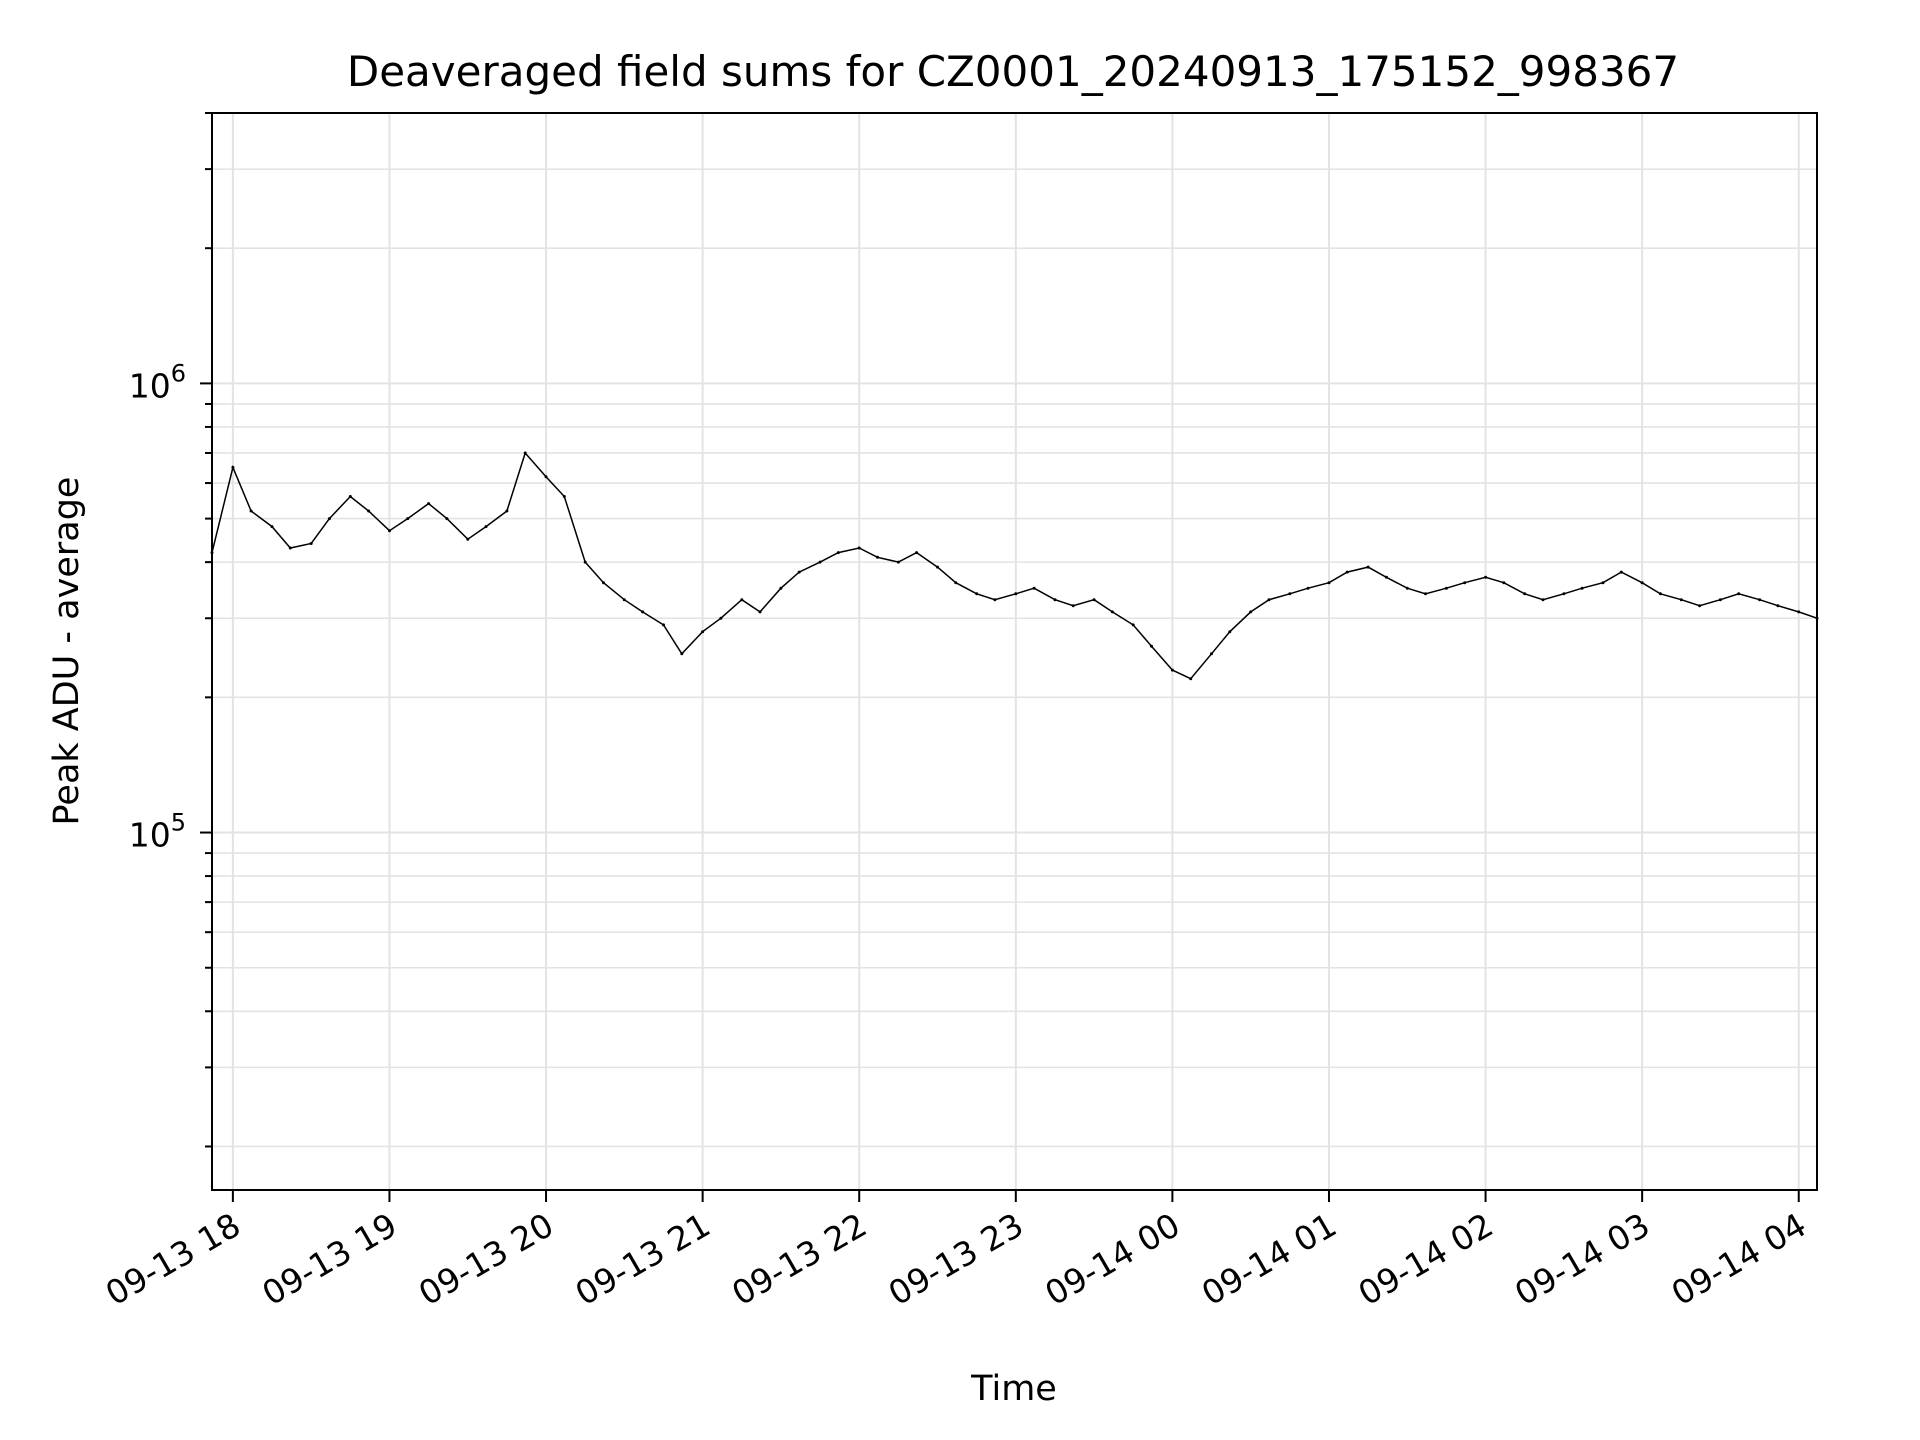 The height and width of the screenshot is (1440, 1920). I want to click on x-tick-label: 09-13 22, so click(799, 1259).